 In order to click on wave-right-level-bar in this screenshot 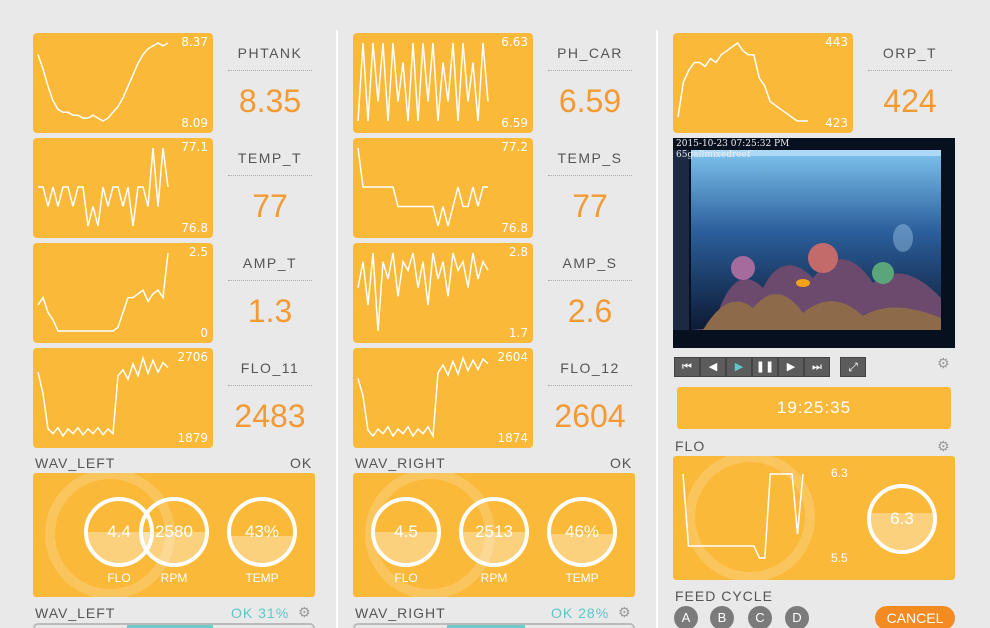, I will do `click(494, 625)`.